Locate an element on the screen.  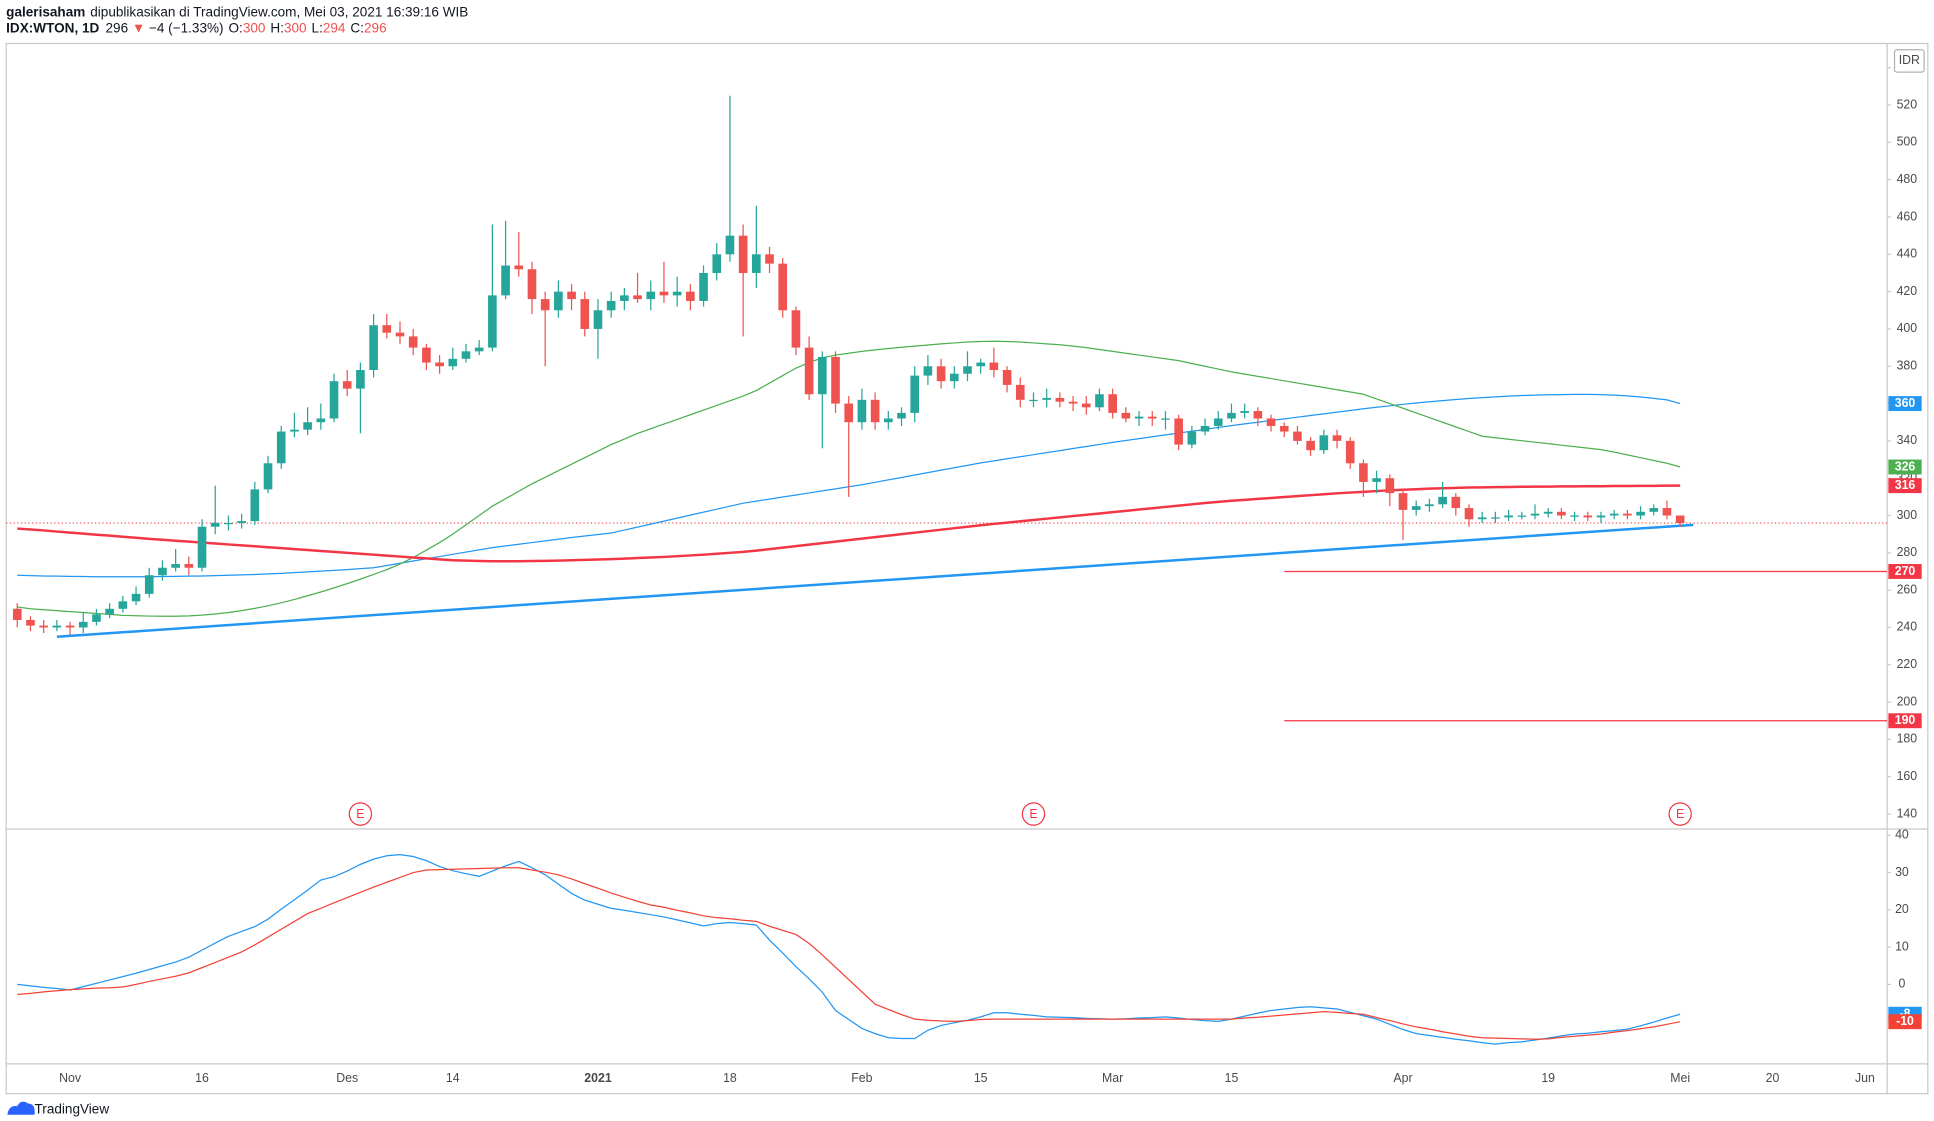
y-tick-label: 160 is located at coordinates (1907, 776).